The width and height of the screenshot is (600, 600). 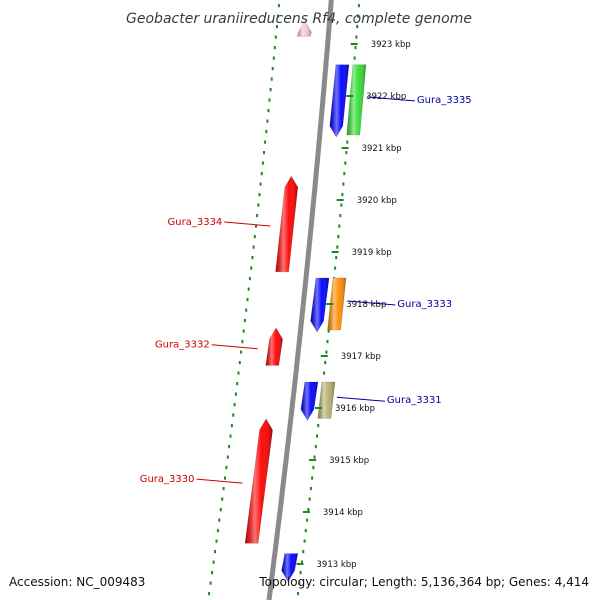 I want to click on gene-label: Gura_3330, so click(x=167, y=479).